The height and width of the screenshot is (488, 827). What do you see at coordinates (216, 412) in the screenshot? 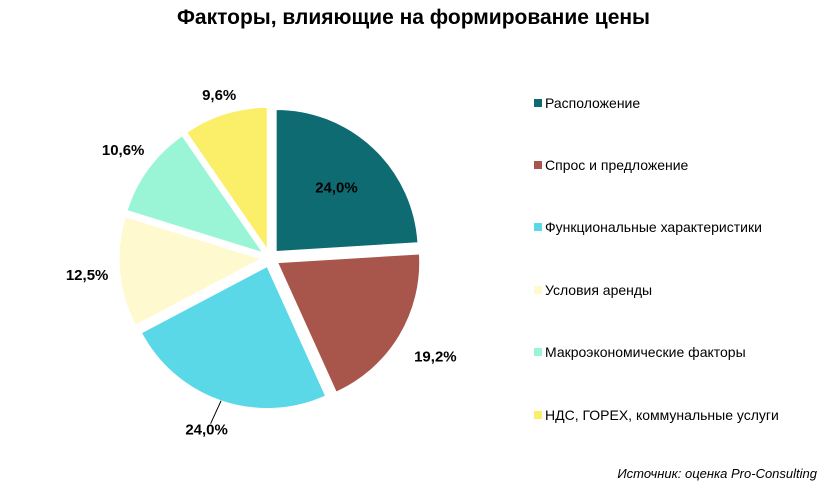
I see `leader-line` at bounding box center [216, 412].